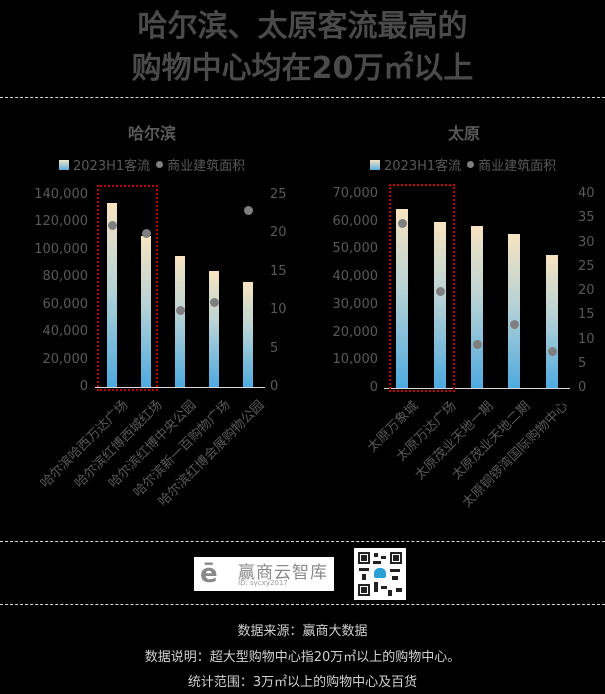 This screenshot has width=605, height=694. What do you see at coordinates (65, 277) in the screenshot?
I see `left-axis-tick: 80,000` at bounding box center [65, 277].